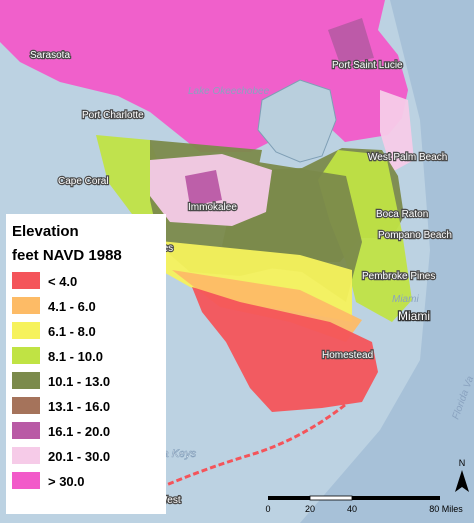 Image resolution: width=474 pixels, height=523 pixels. Describe the element at coordinates (72, 331) in the screenshot. I see `legend-label: 6.1 - 8.0` at that location.